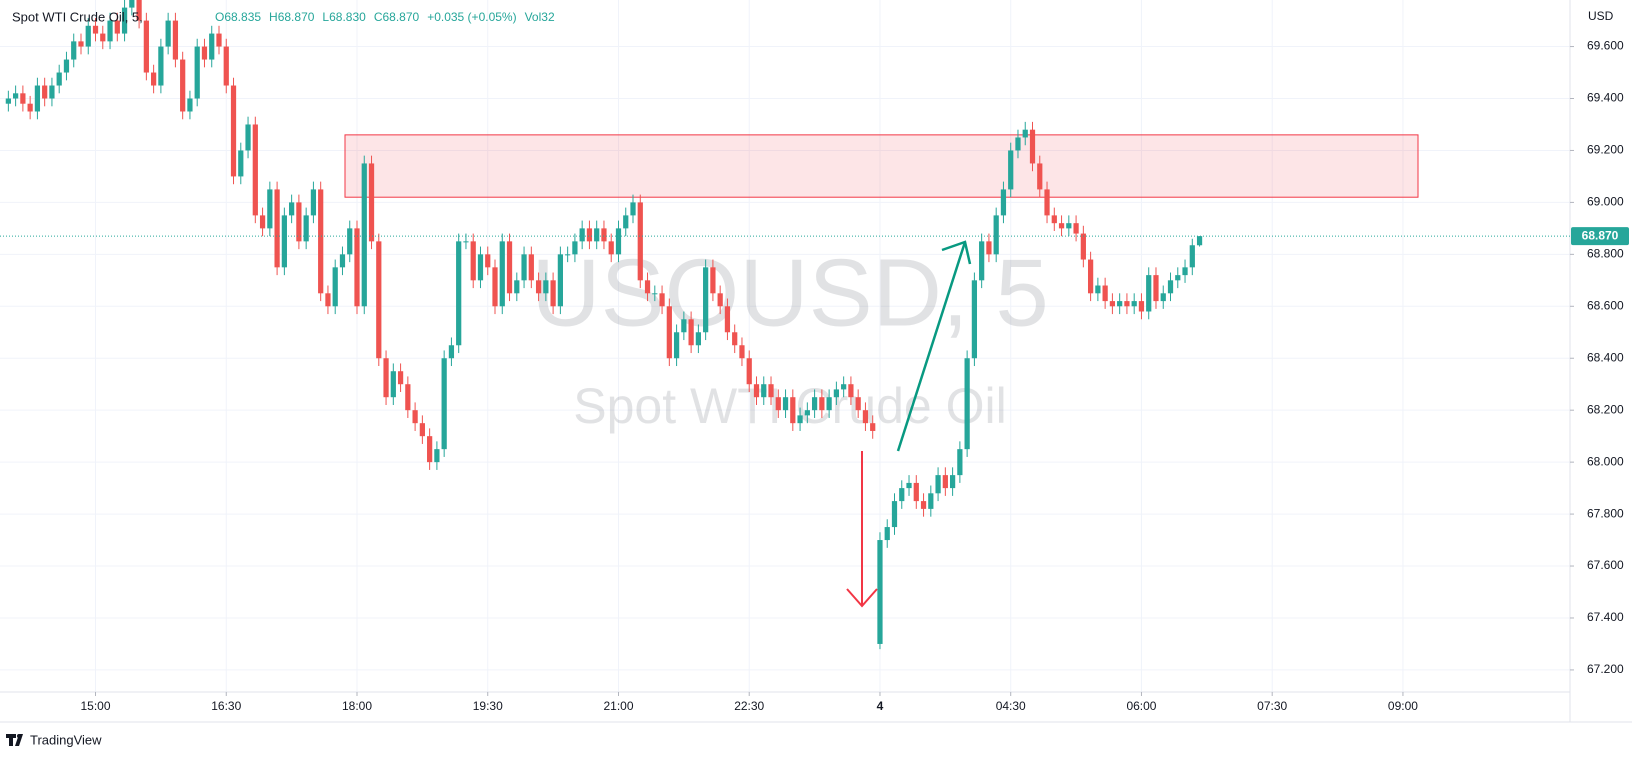 The image size is (1632, 758). What do you see at coordinates (1605, 461) in the screenshot?
I see `y-tick-label: 68.000` at bounding box center [1605, 461].